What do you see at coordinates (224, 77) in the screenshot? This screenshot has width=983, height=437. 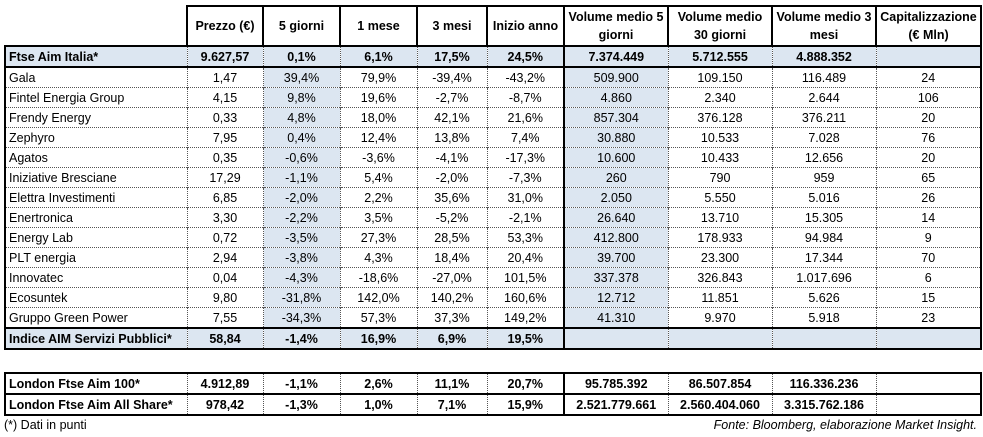 I see `cell-1: 1,47` at bounding box center [224, 77].